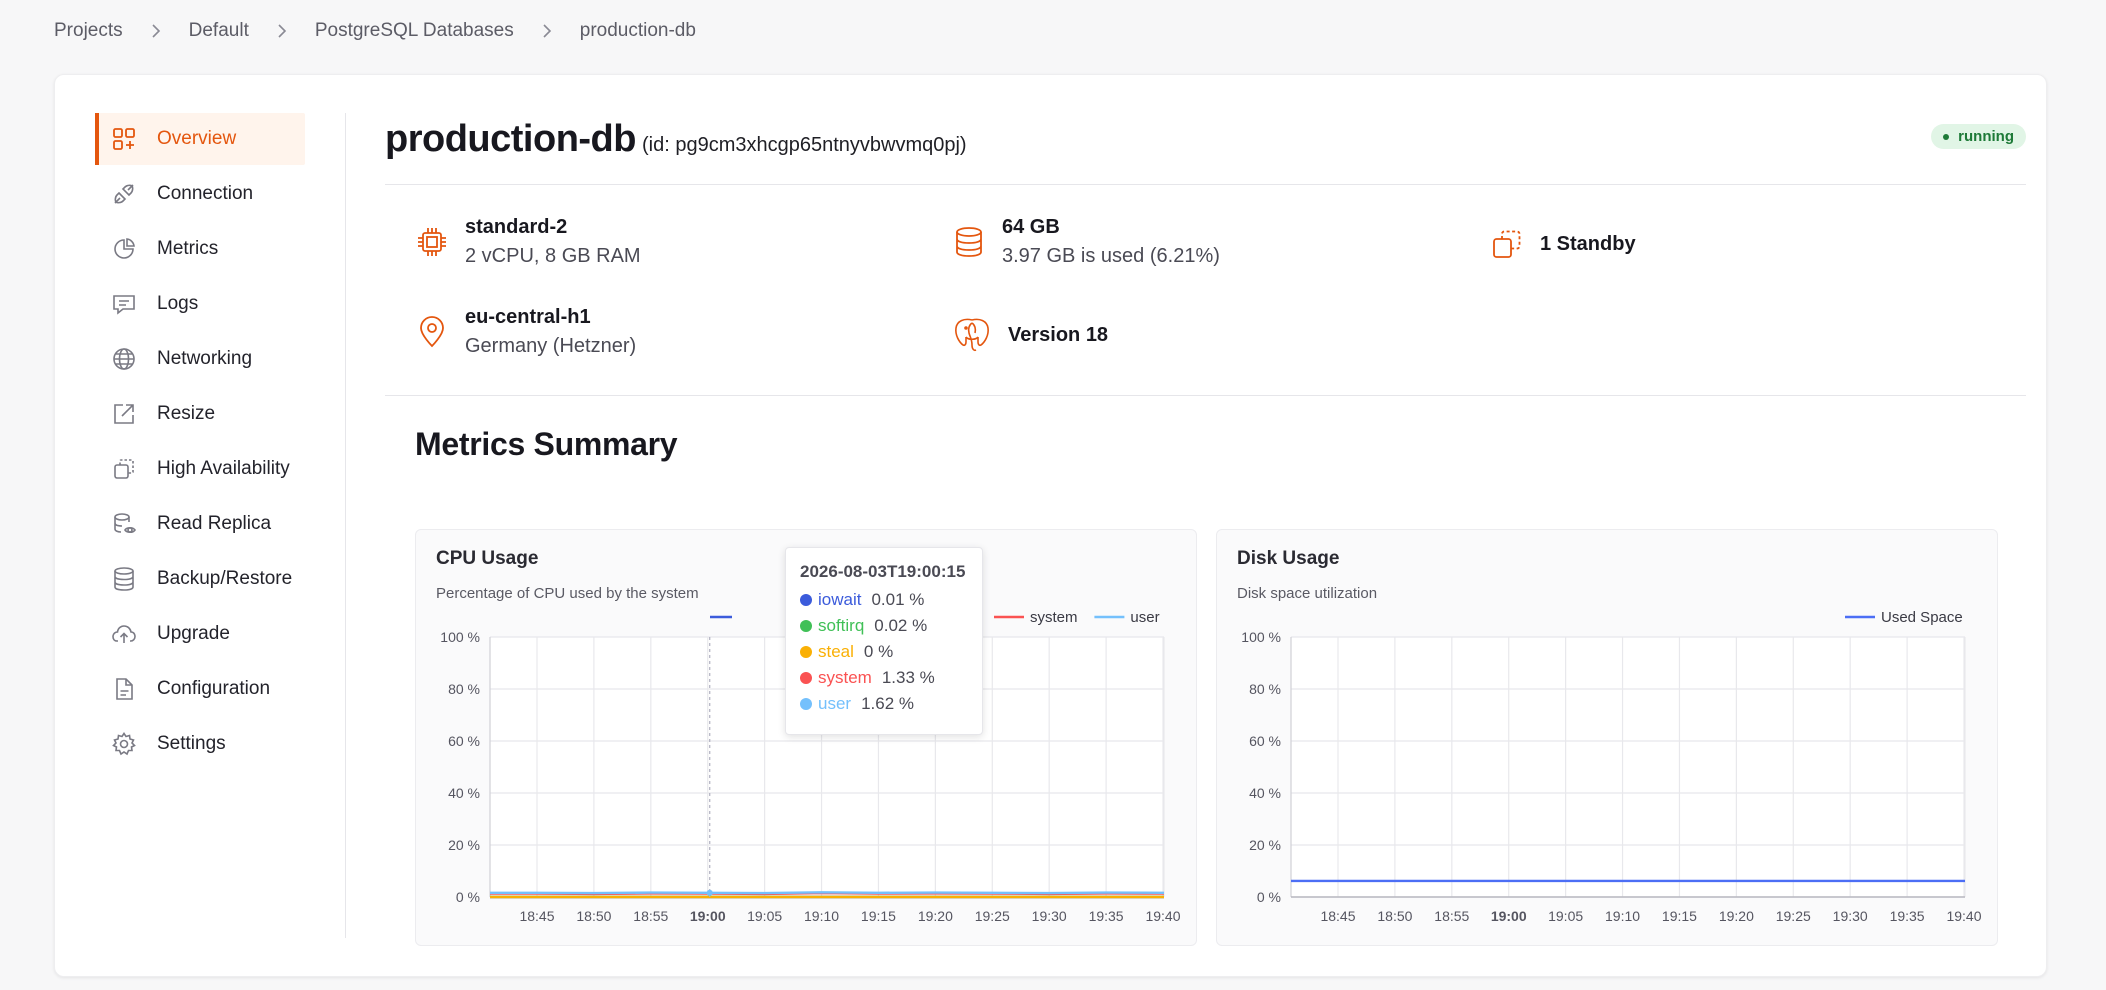 This screenshot has height=990, width=2106. I want to click on series-dot-softirq, so click(806, 626).